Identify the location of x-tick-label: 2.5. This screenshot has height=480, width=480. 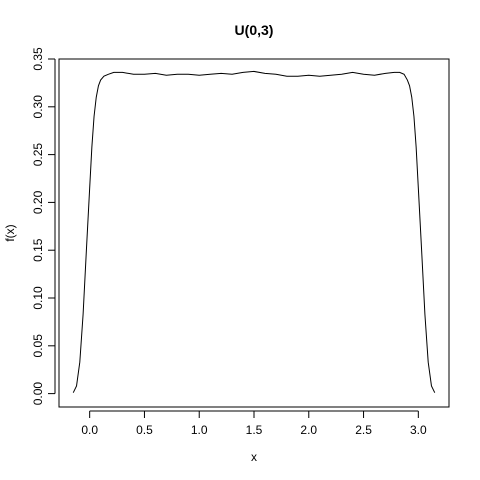
(363, 430).